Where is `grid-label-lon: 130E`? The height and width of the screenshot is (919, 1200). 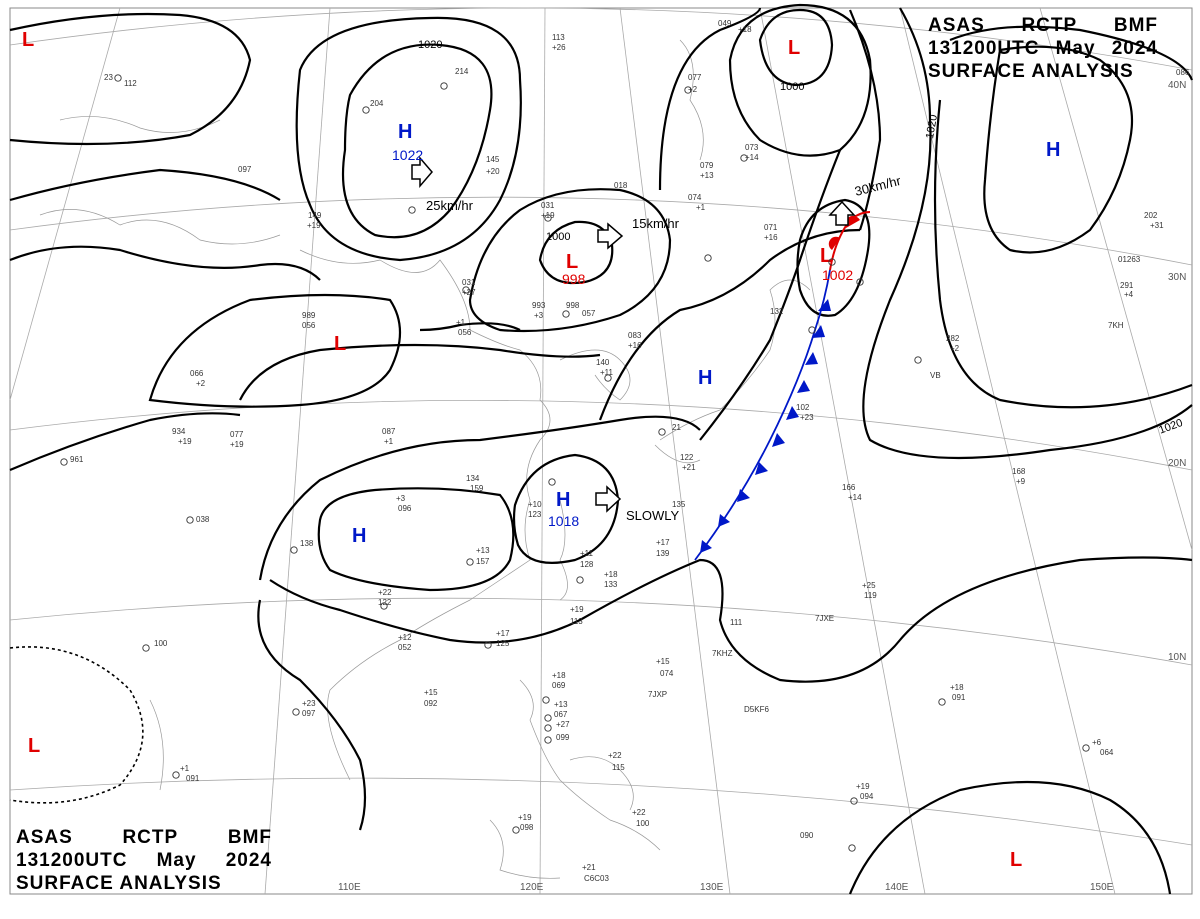
grid-label-lon: 130E is located at coordinates (712, 887).